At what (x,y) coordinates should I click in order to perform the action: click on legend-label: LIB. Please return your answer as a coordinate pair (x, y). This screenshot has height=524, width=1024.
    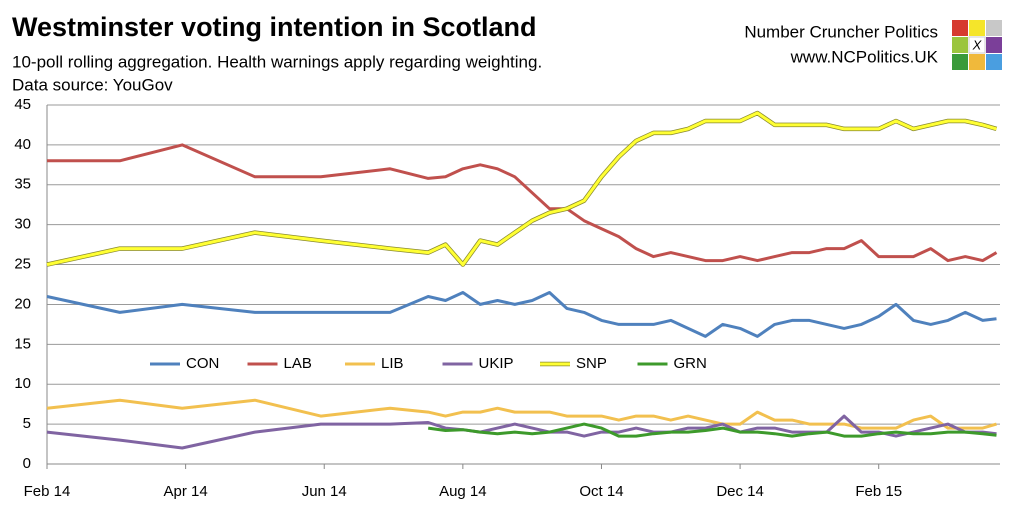
    Looking at the image, I should click on (392, 363).